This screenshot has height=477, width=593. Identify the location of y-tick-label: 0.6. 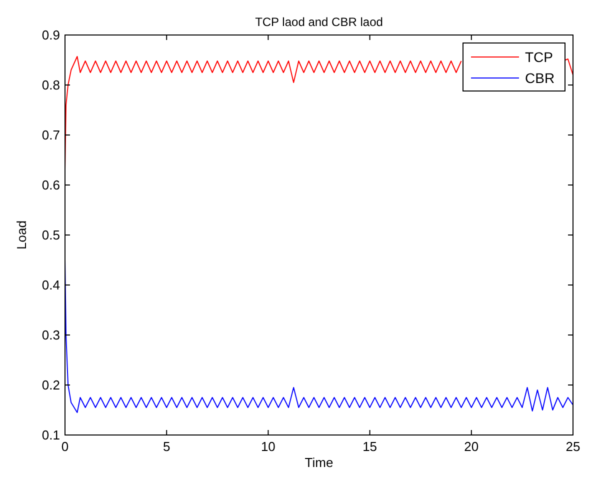
(51, 185).